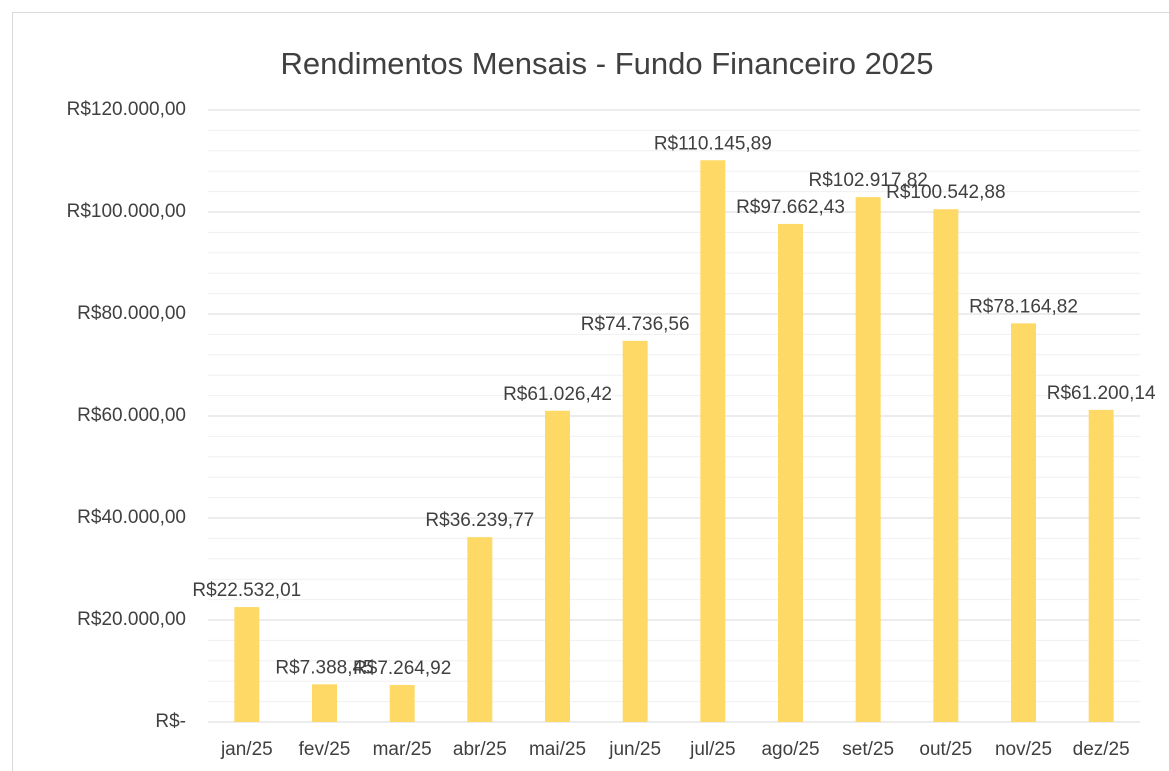  What do you see at coordinates (480, 749) in the screenshot?
I see `x-tick-label: abr/25` at bounding box center [480, 749].